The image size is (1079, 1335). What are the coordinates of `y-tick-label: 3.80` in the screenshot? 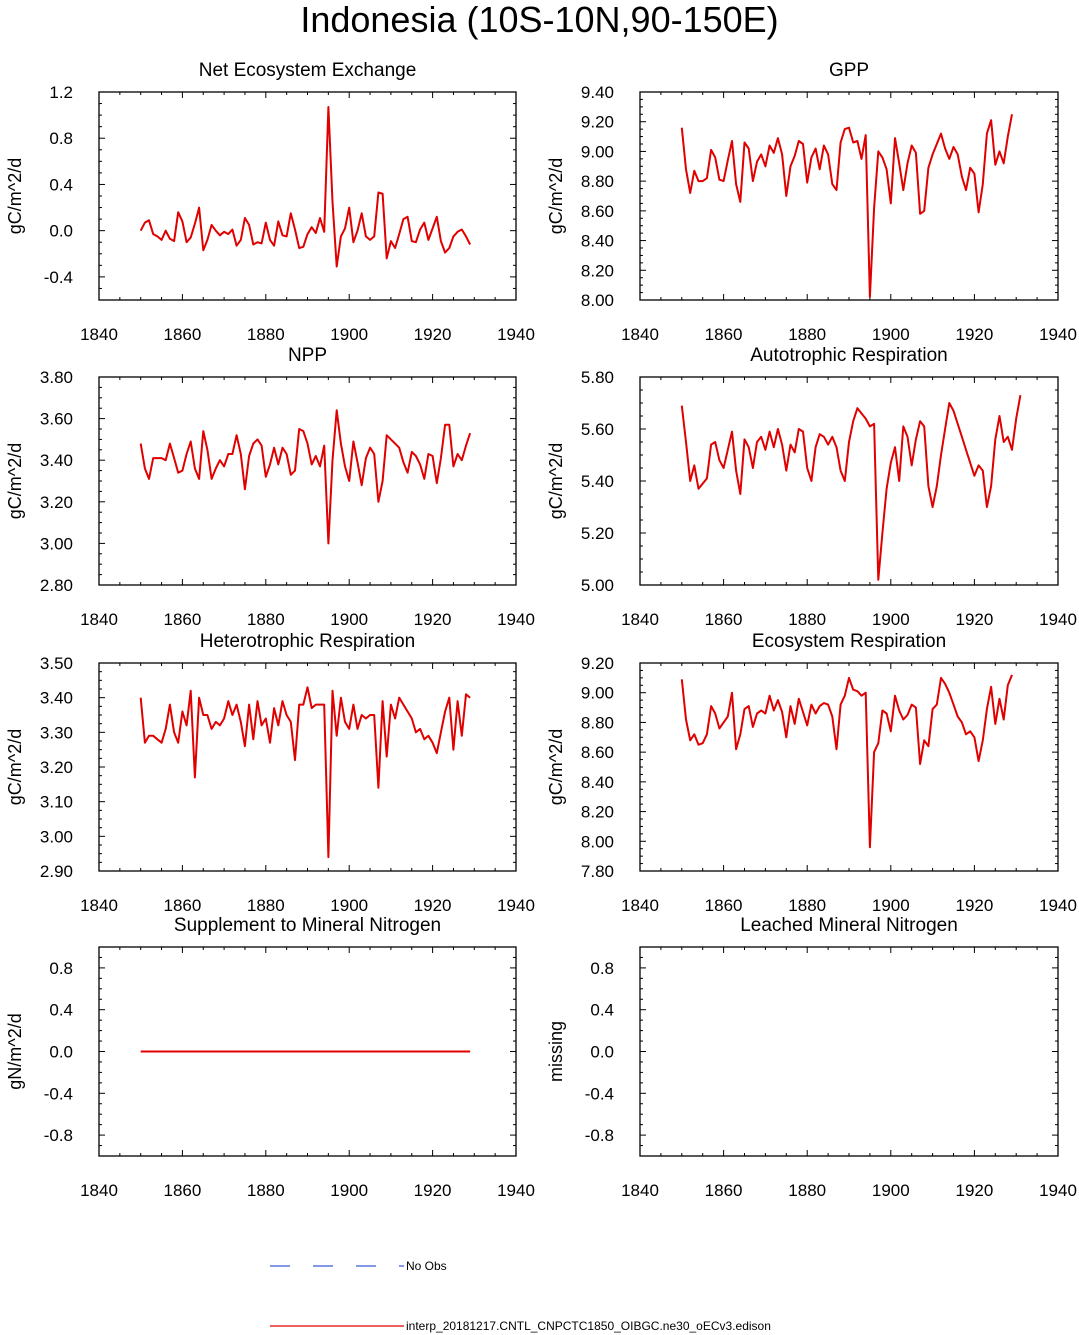 It's located at (56, 377).